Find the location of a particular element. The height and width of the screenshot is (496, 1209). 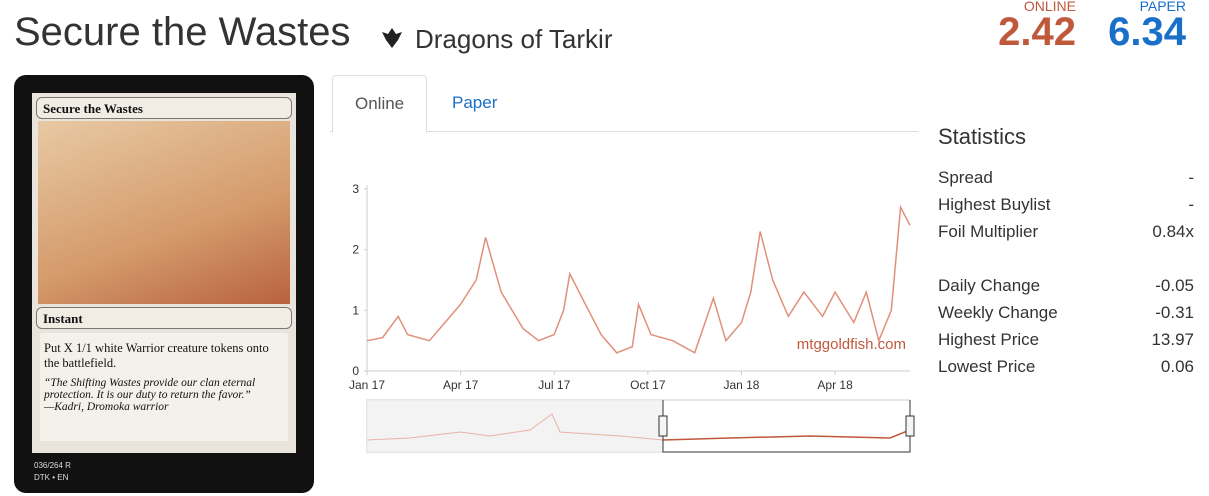

set-name: Dragons of Tarkir is located at coordinates (514, 39).